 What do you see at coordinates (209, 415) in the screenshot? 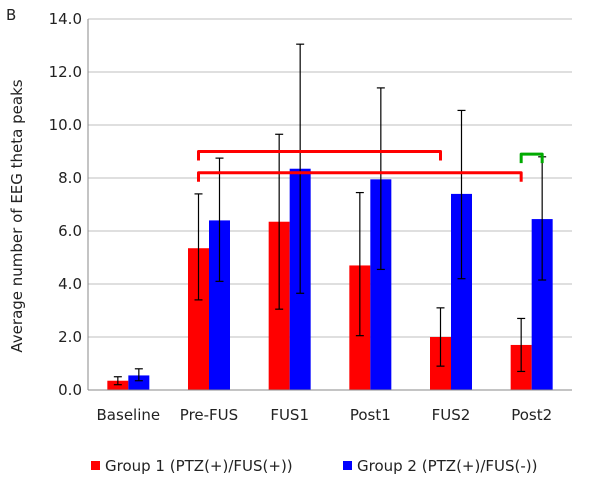
I see `x-tick-label: Pre-FUS` at bounding box center [209, 415].